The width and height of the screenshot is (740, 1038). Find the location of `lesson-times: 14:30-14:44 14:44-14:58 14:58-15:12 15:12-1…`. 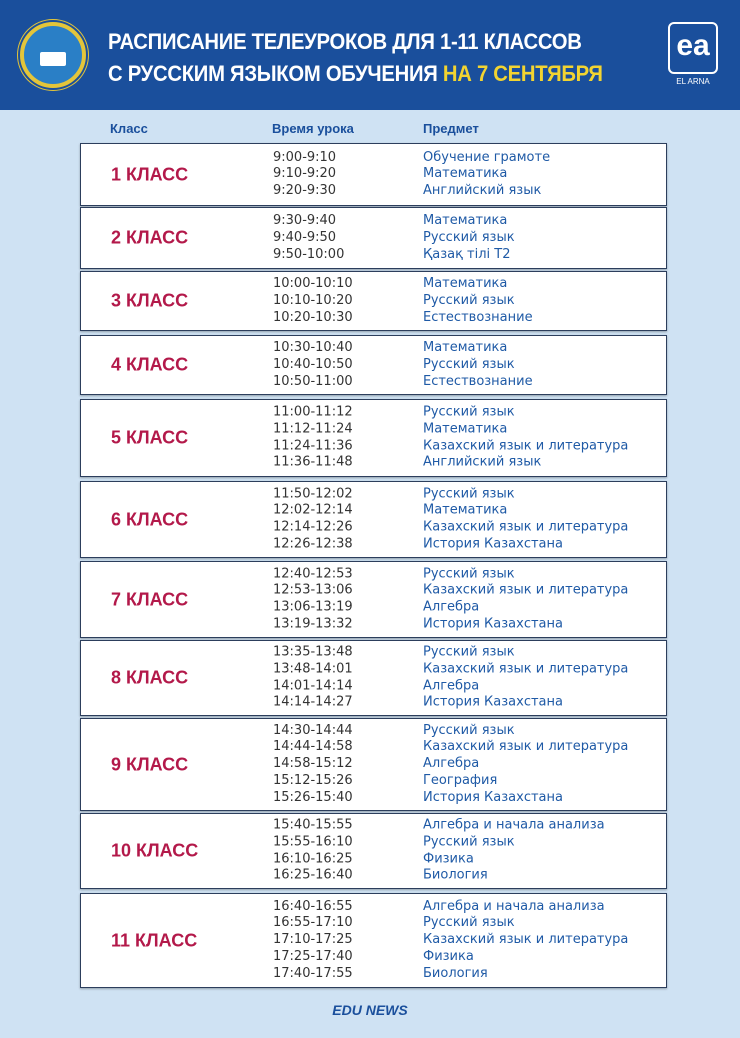

lesson-times: 14:30-14:44 14:44-14:58 14:58-15:12 15:12-1… is located at coordinates (313, 765).